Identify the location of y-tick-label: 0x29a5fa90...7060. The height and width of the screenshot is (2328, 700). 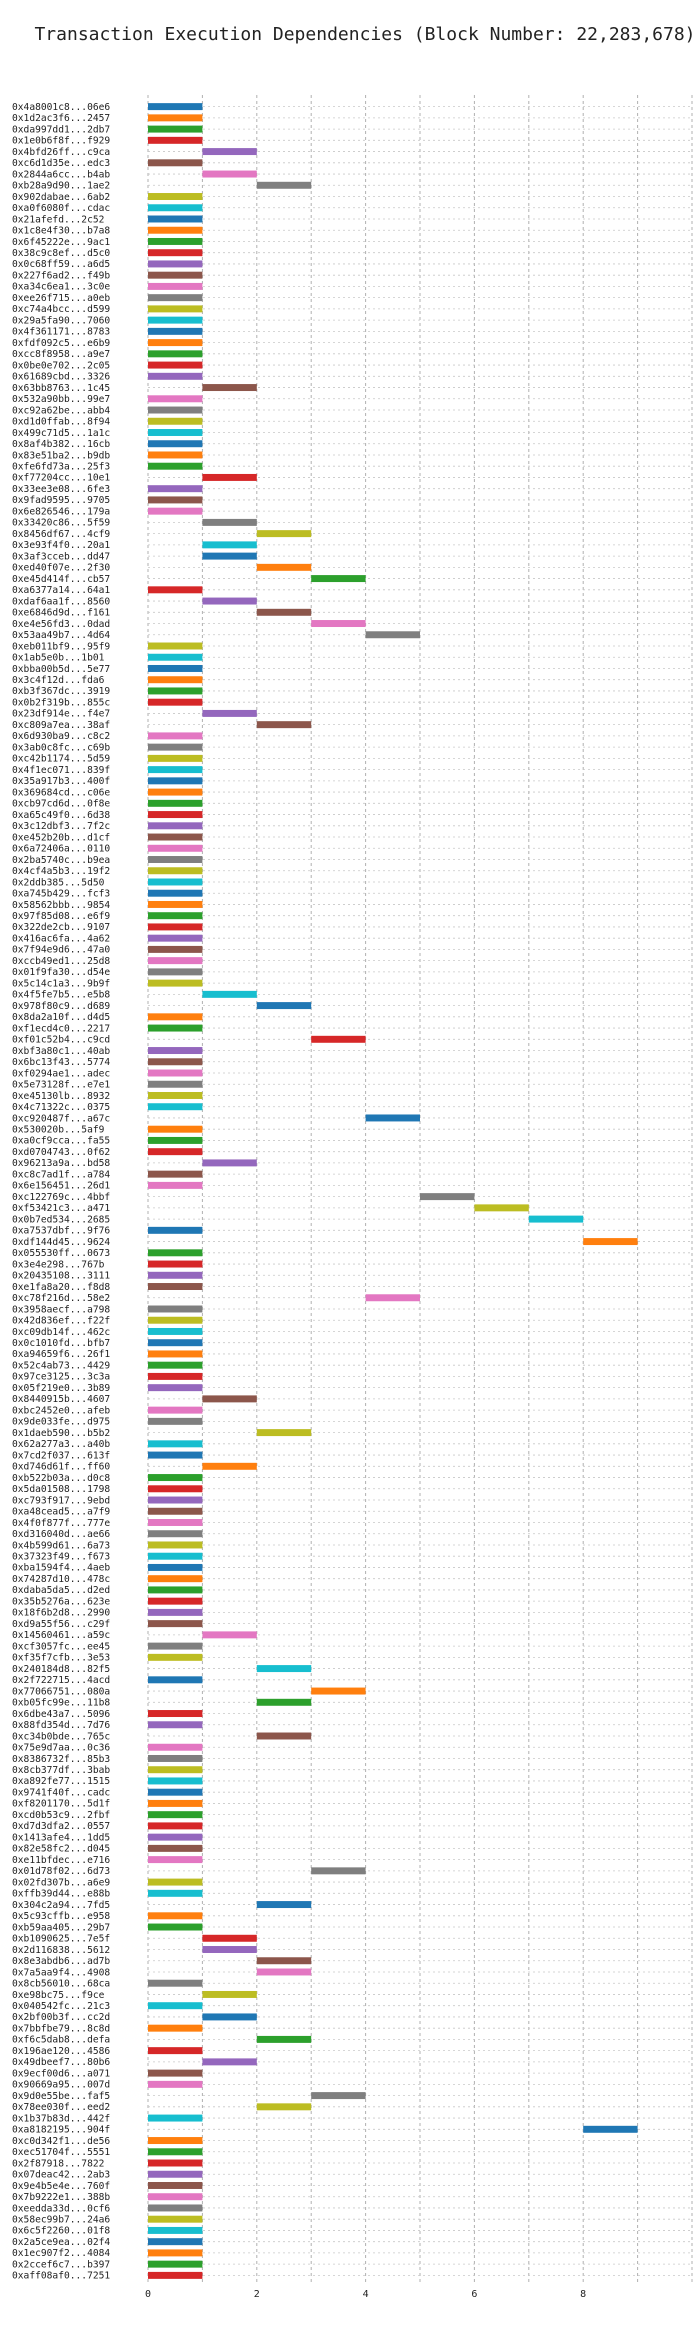
(61, 320).